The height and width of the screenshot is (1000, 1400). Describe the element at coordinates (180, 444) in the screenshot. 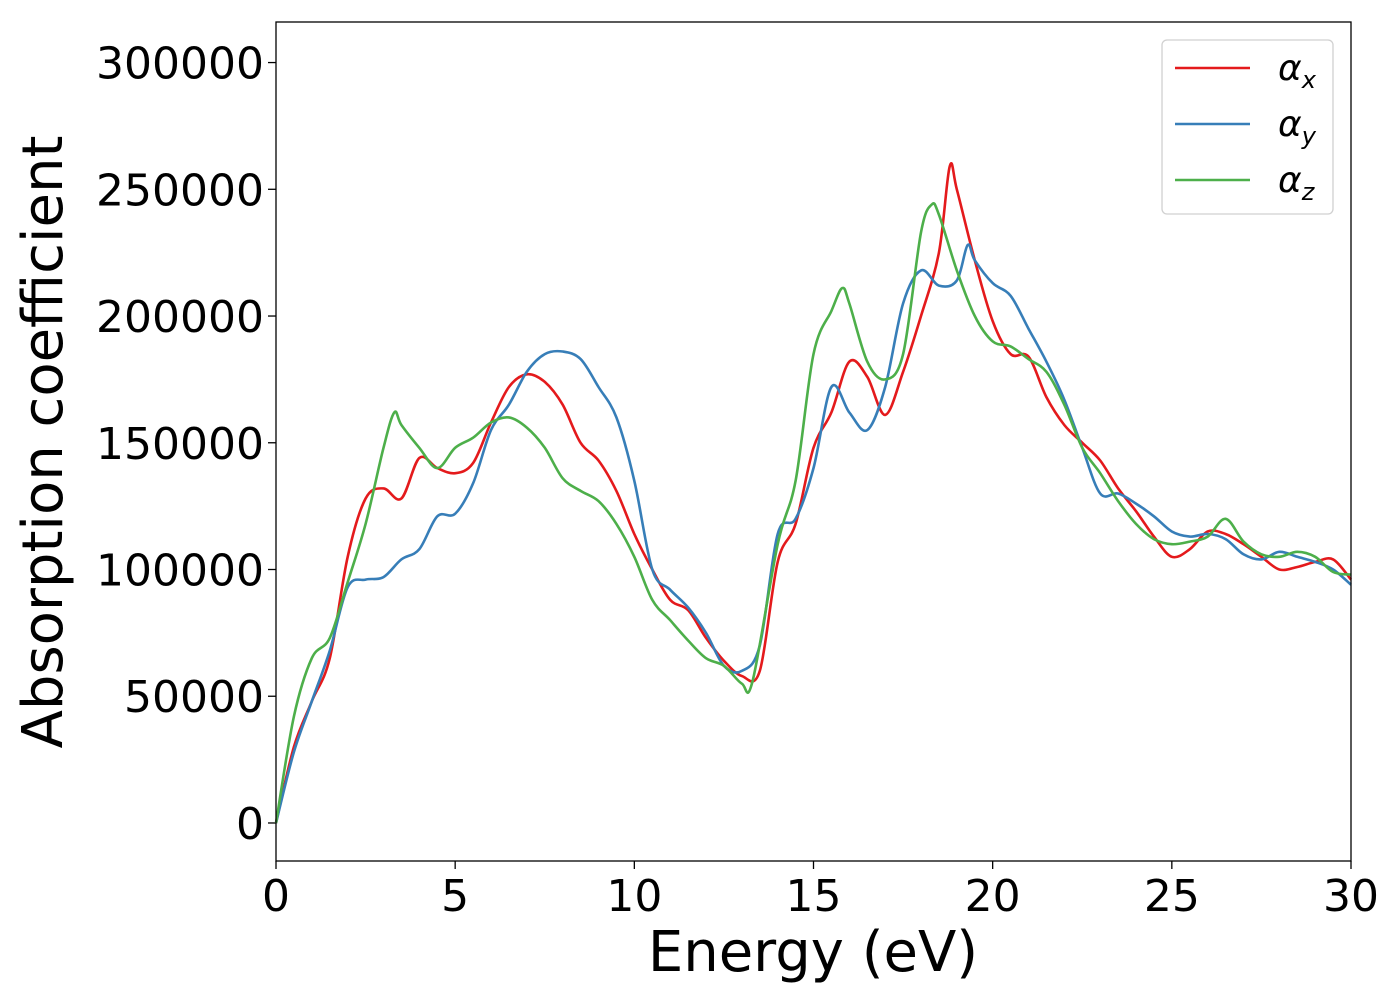

I see `y-tick-label: 150000` at that location.